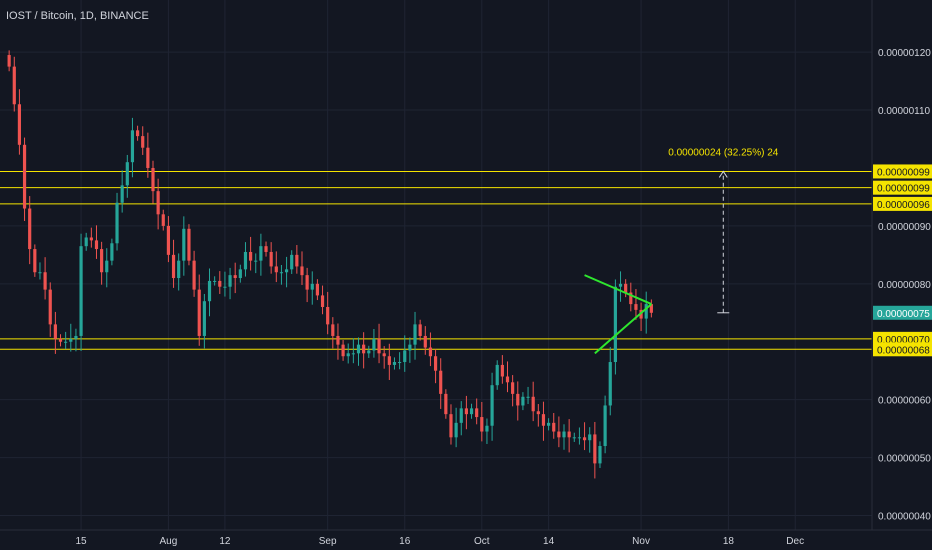 This screenshot has height=550, width=932. What do you see at coordinates (77, 16) in the screenshot?
I see `chart-title: IOST / Bitcoin, 1D, BINANCE` at bounding box center [77, 16].